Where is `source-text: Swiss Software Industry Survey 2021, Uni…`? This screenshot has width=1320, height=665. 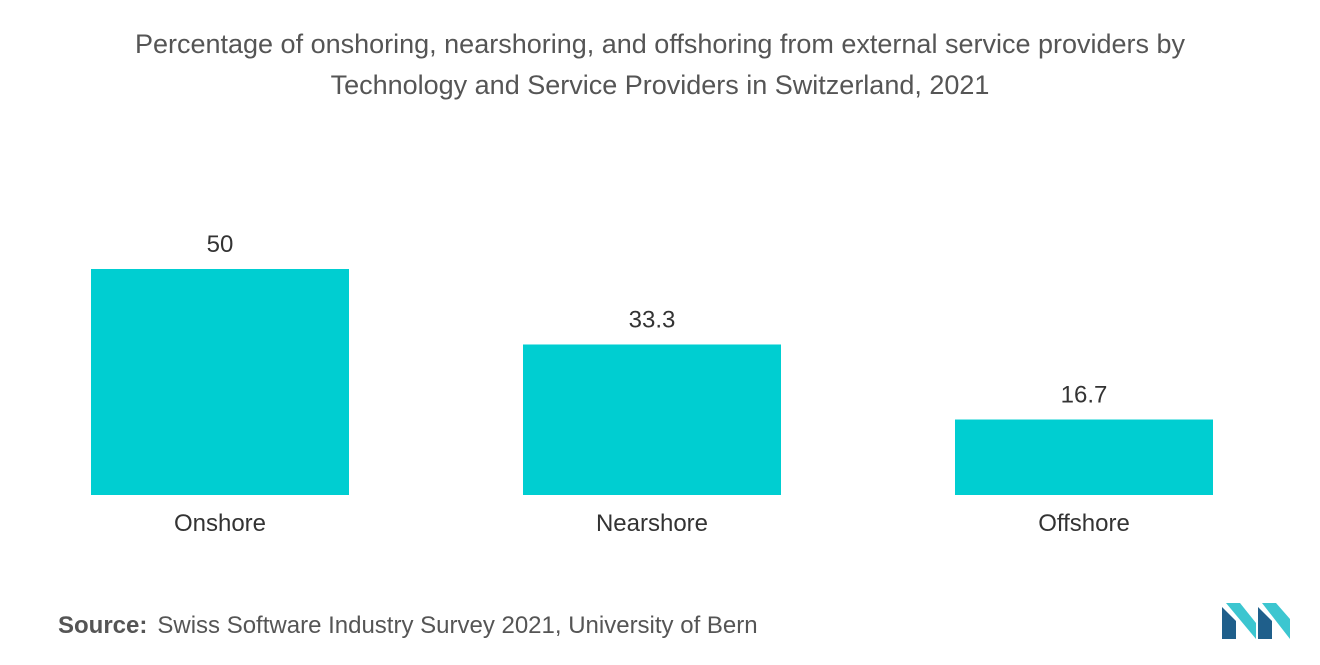 source-text: Swiss Software Industry Survey 2021, Uni… is located at coordinates (457, 625).